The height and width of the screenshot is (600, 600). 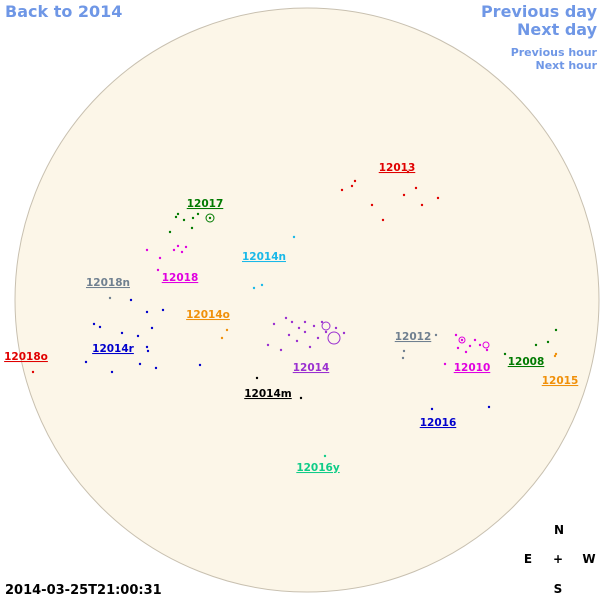 What do you see at coordinates (205, 204) in the screenshot?
I see `region-label: 12017` at bounding box center [205, 204].